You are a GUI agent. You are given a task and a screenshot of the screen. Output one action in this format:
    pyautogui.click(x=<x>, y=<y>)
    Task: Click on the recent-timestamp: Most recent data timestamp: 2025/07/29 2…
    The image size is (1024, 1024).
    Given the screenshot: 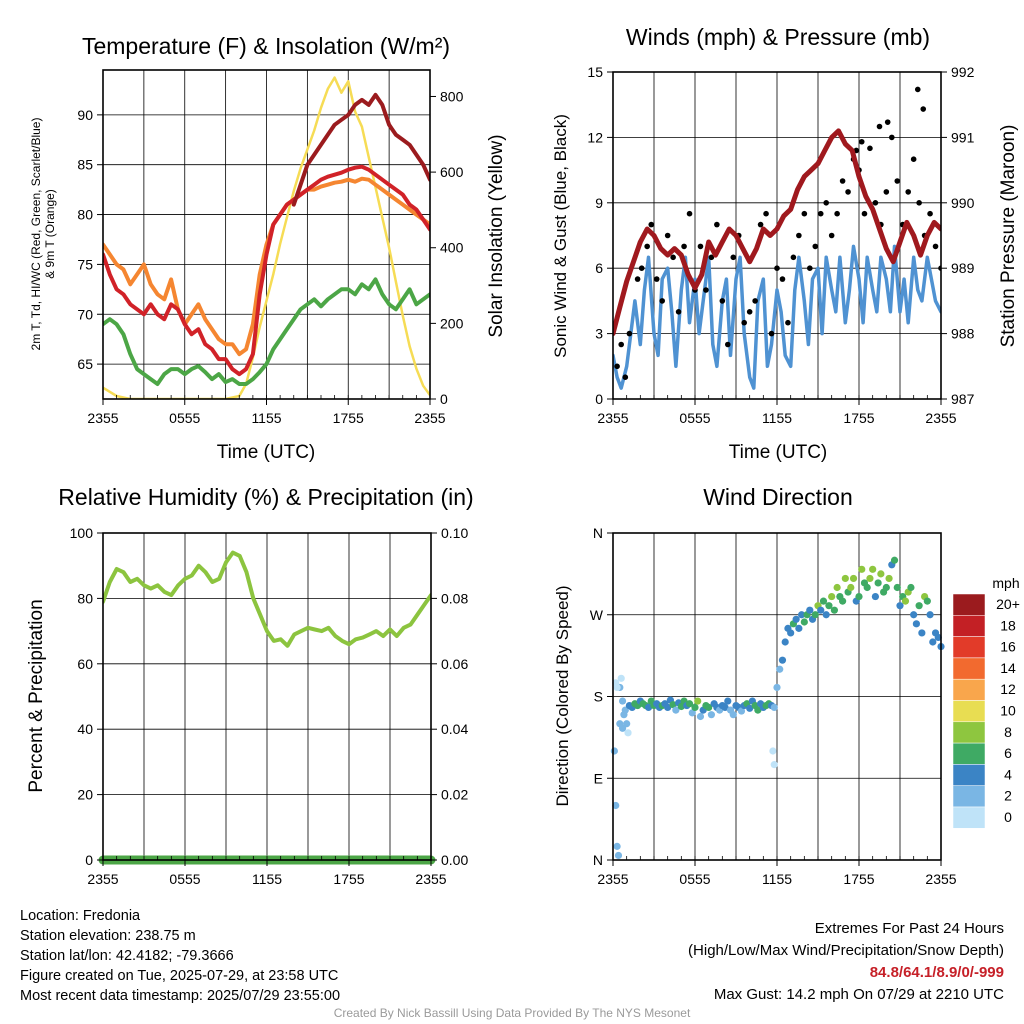 What is the action you would take?
    pyautogui.click(x=180, y=996)
    